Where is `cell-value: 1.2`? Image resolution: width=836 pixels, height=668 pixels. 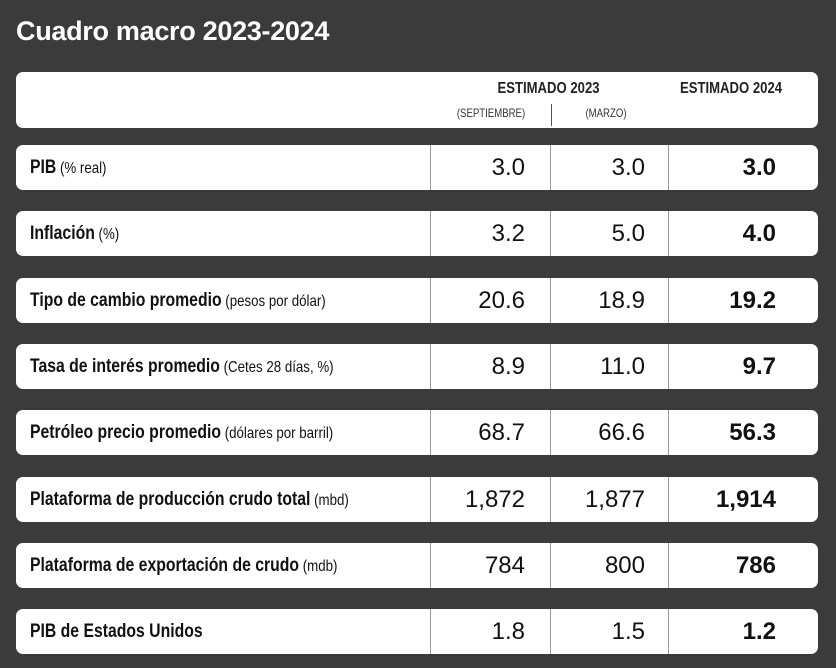
cell-value: 1.2 is located at coordinates (759, 632).